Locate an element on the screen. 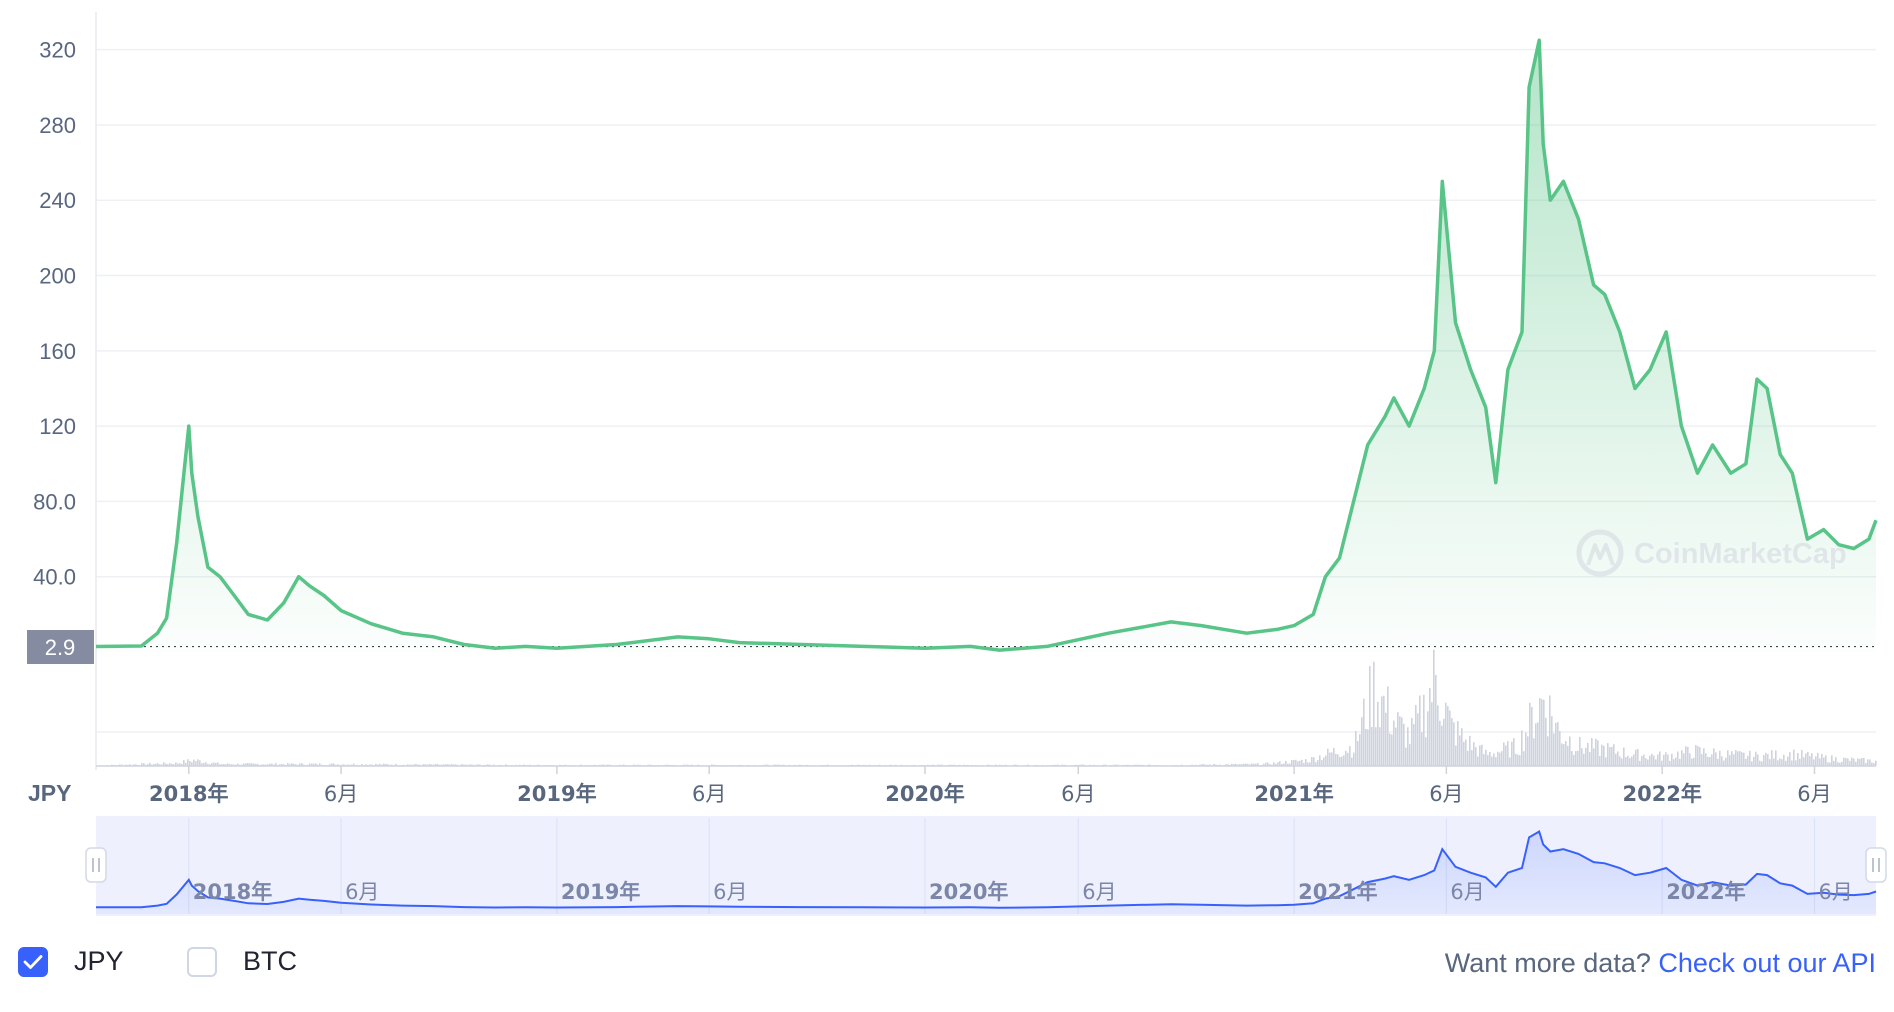 This screenshot has width=1894, height=1012. legend-item-jpy: JPY is located at coordinates (71, 961).